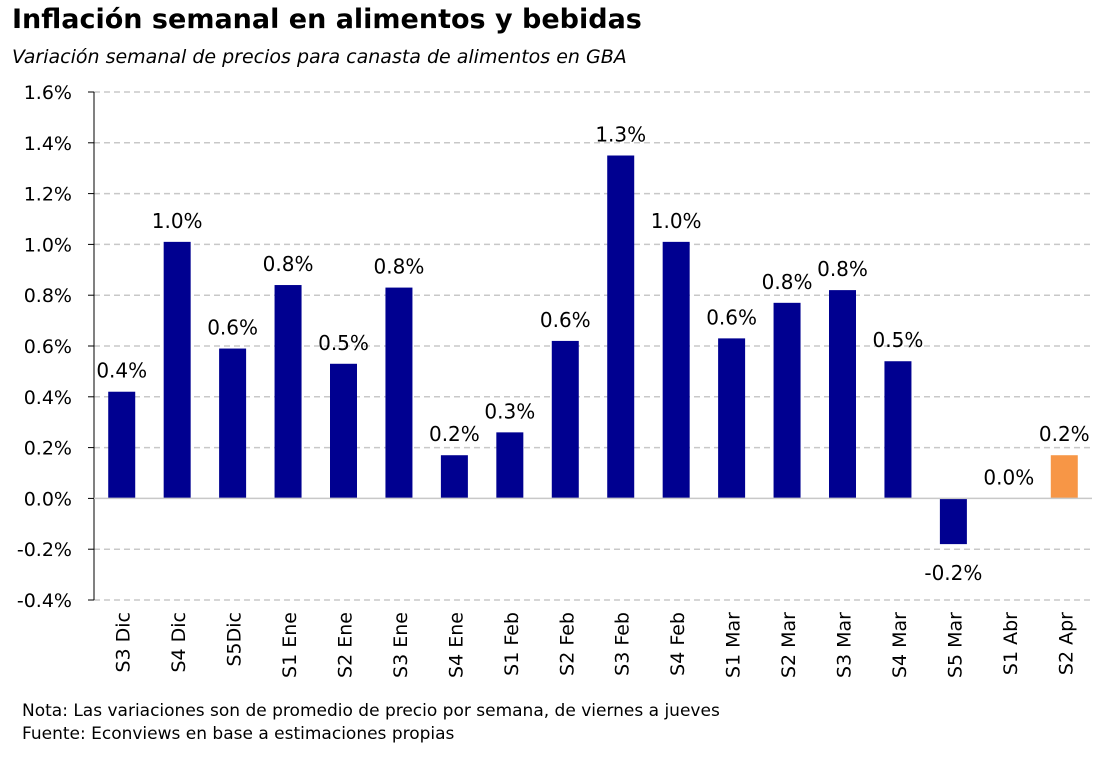 This screenshot has width=1100, height=761. I want to click on y-tick-label: 0.2%, so click(48, 449).